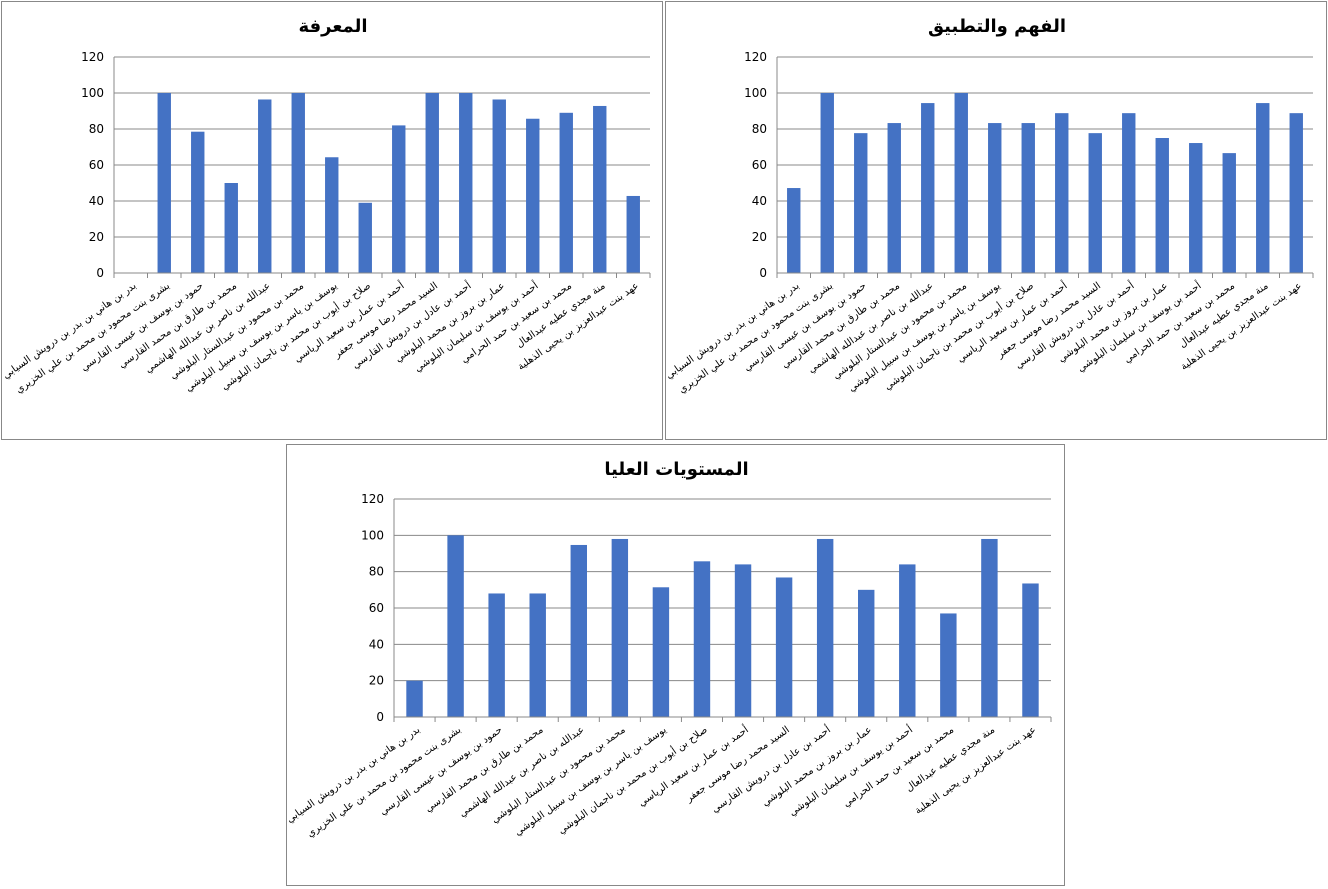  I want to click on category-label: يوسف بن ياسر بن يوسف بن سبيل البلوشي, so click(591, 781).